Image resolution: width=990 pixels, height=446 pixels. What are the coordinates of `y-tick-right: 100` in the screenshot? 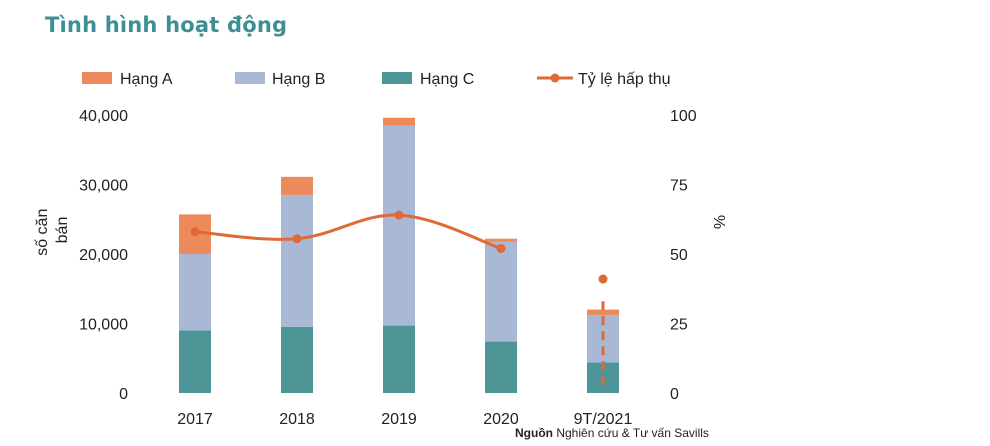 It's located at (683, 116).